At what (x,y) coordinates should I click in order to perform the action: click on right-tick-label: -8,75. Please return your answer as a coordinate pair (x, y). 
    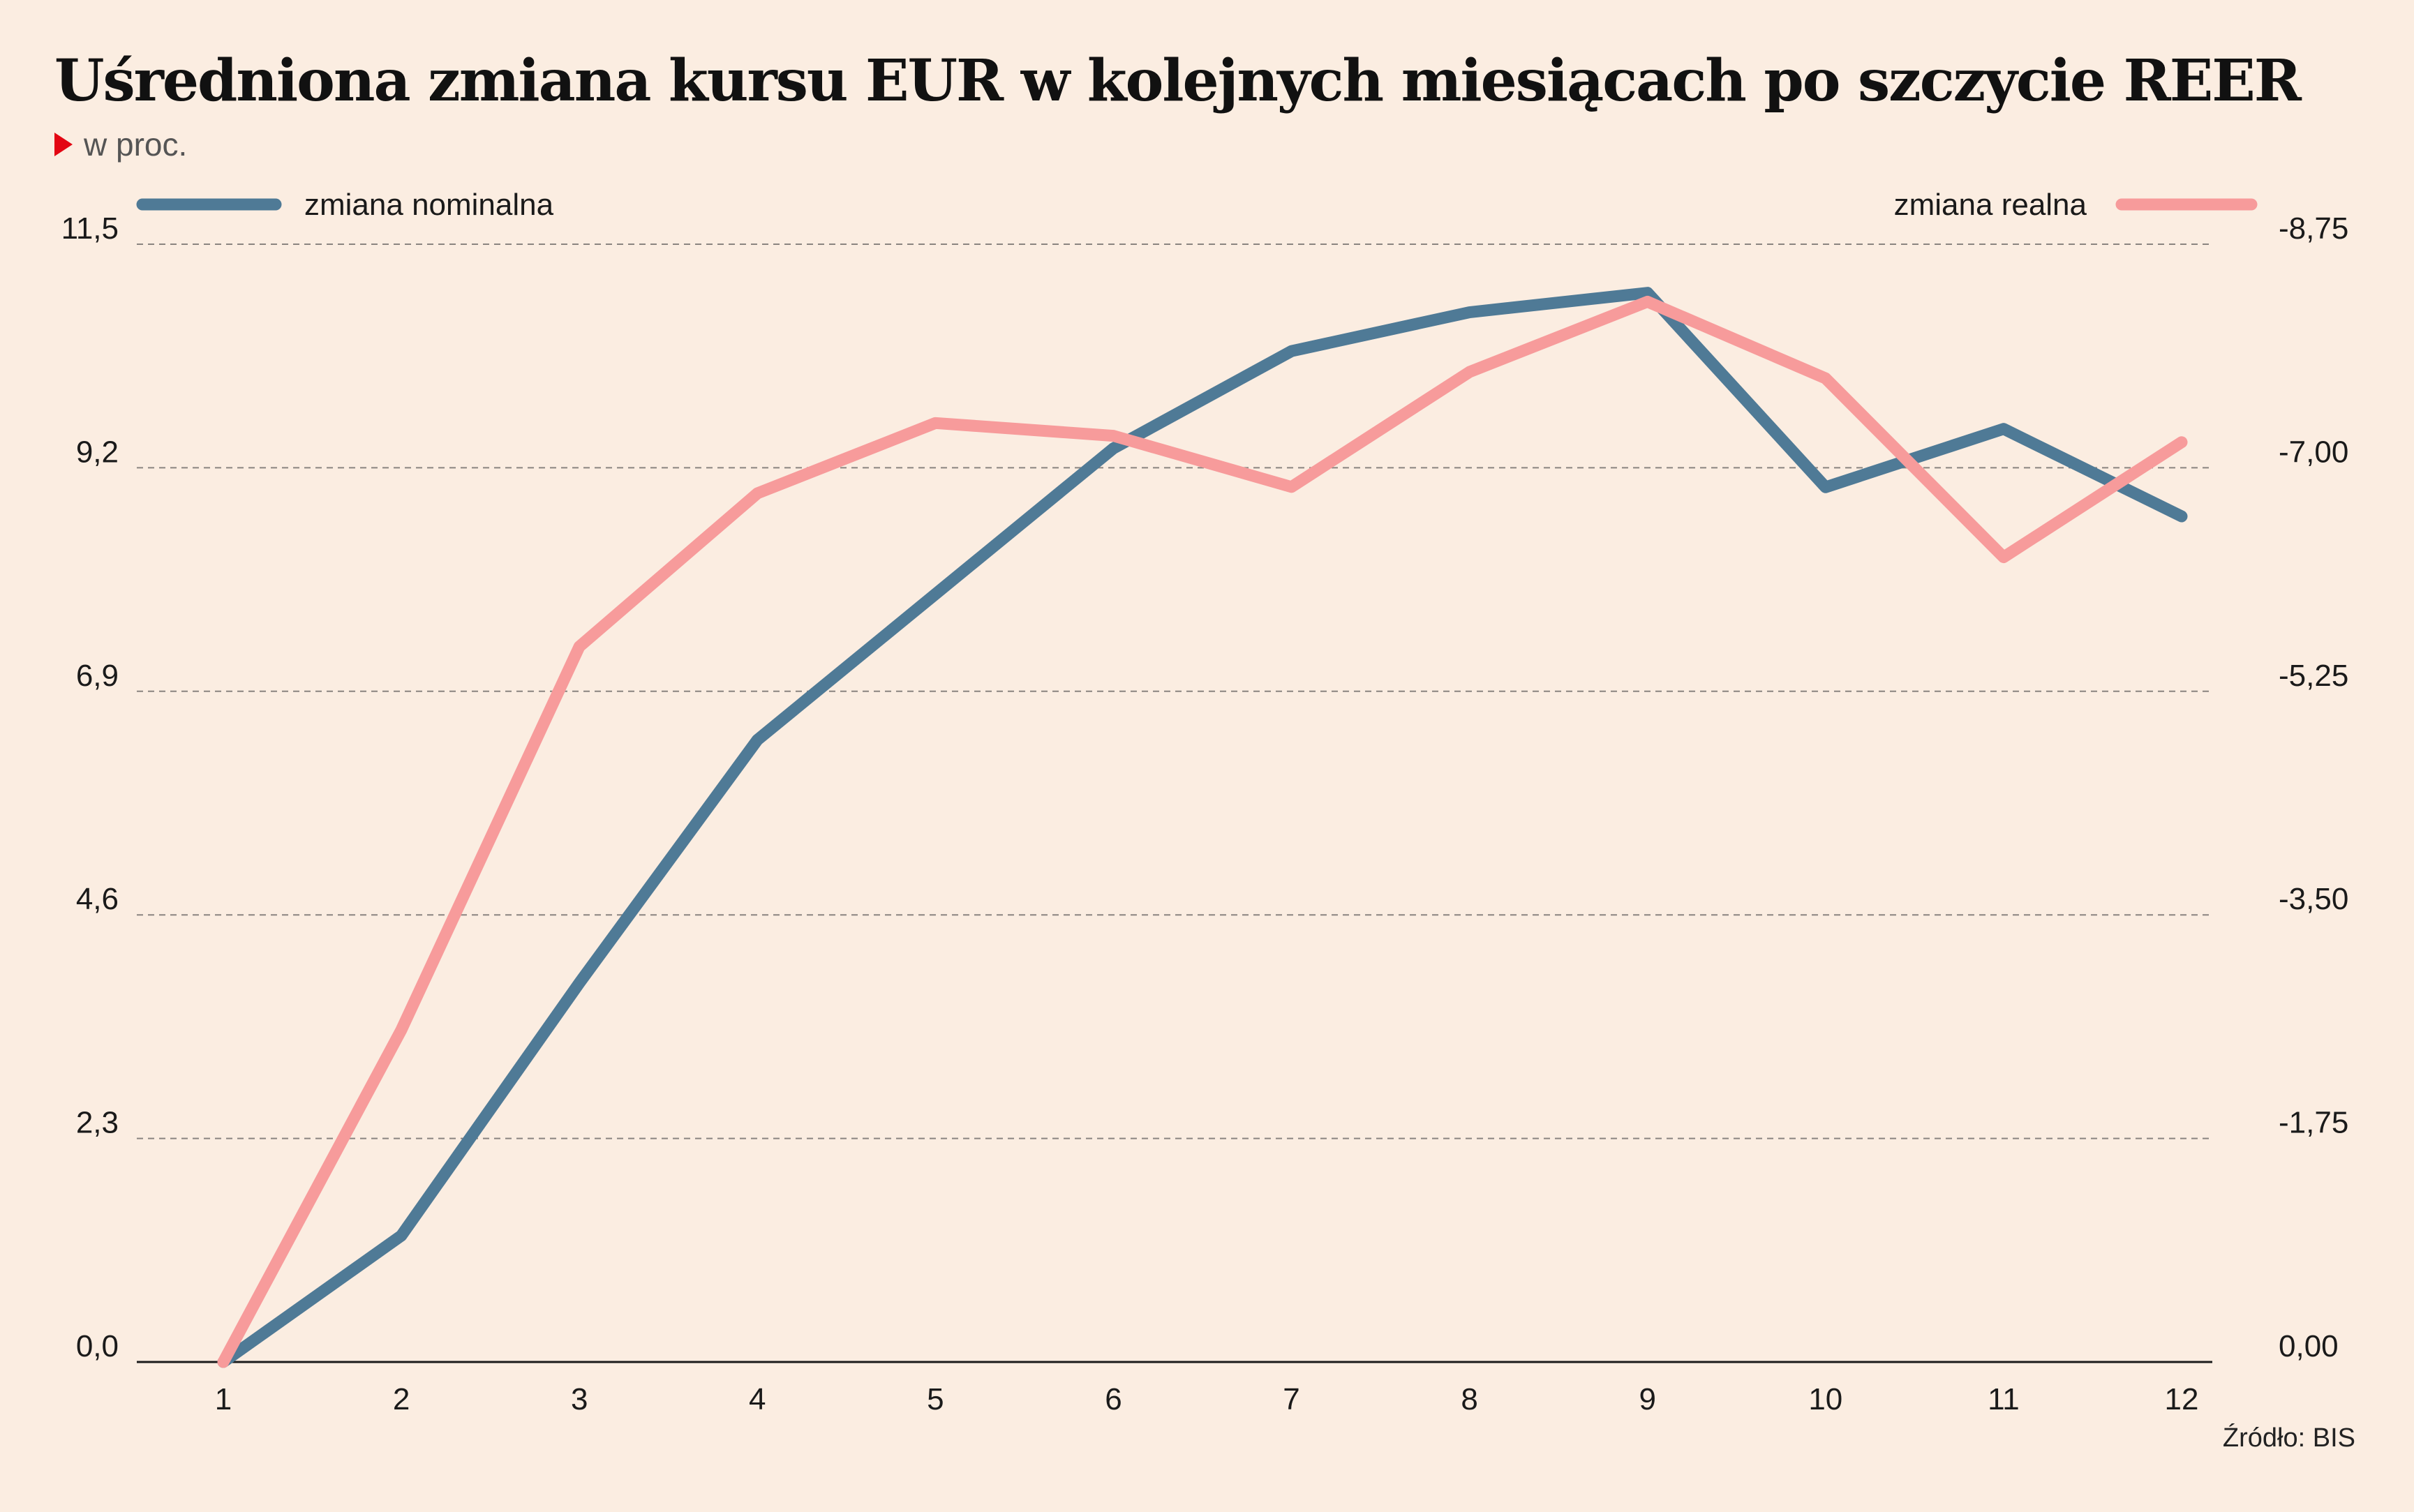
    Looking at the image, I should click on (2314, 228).